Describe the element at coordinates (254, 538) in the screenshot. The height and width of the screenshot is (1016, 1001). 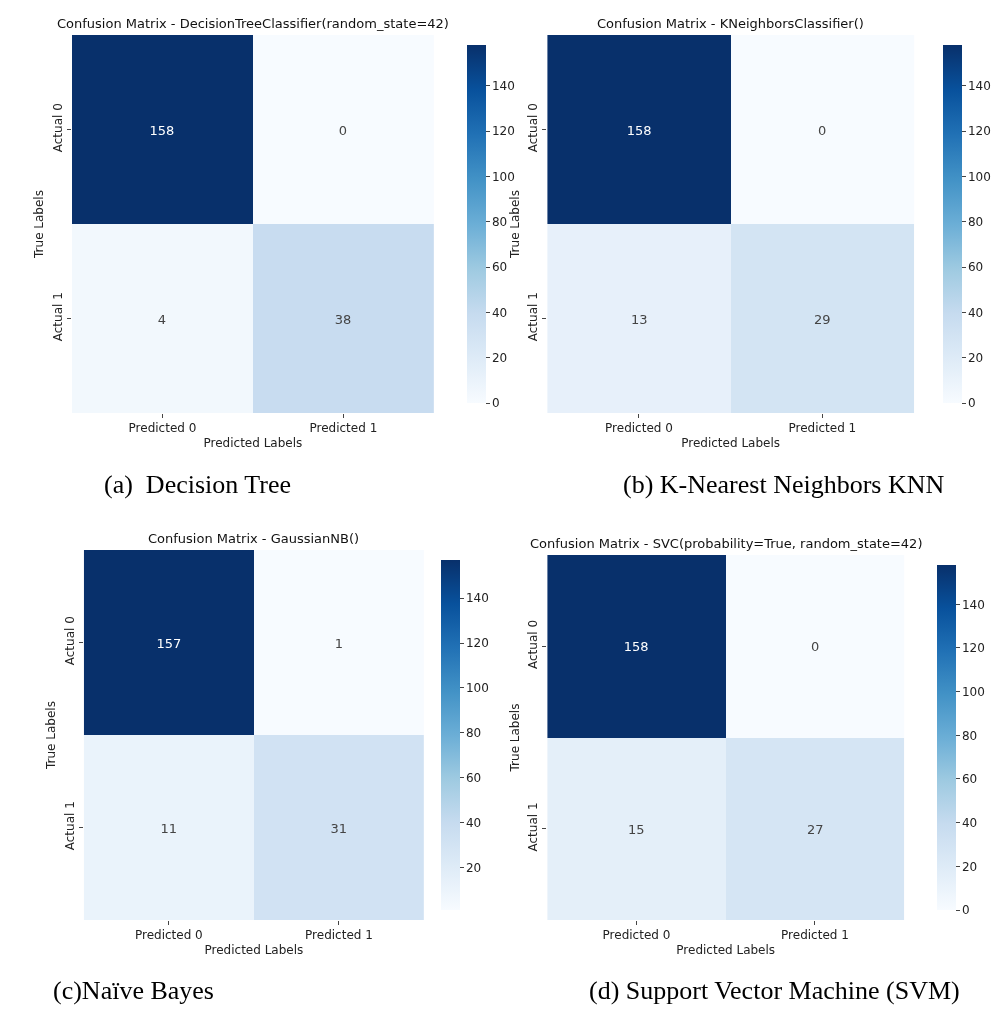
I see `chart-title: Confusion Matrix - GaussianNB()` at that location.